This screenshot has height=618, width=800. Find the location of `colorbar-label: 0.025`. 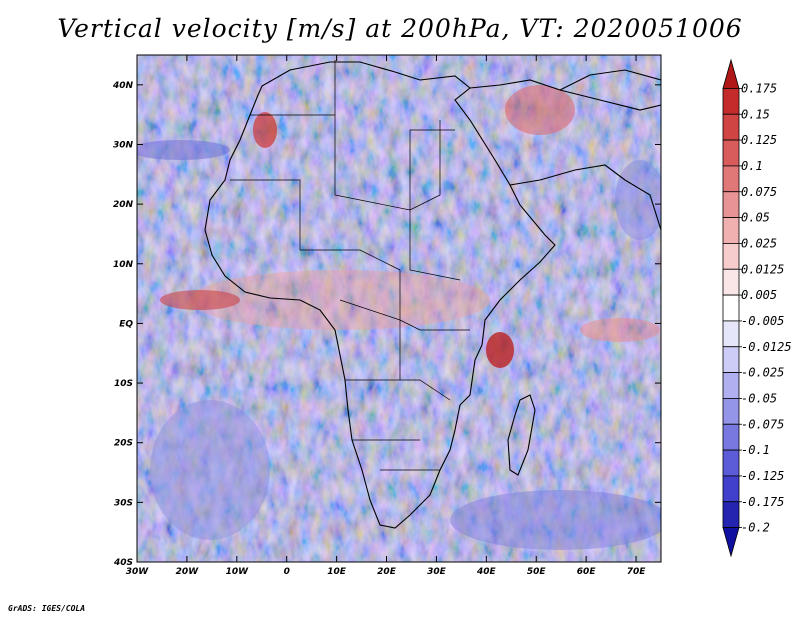

colorbar-label: 0.025 is located at coordinates (759, 243).